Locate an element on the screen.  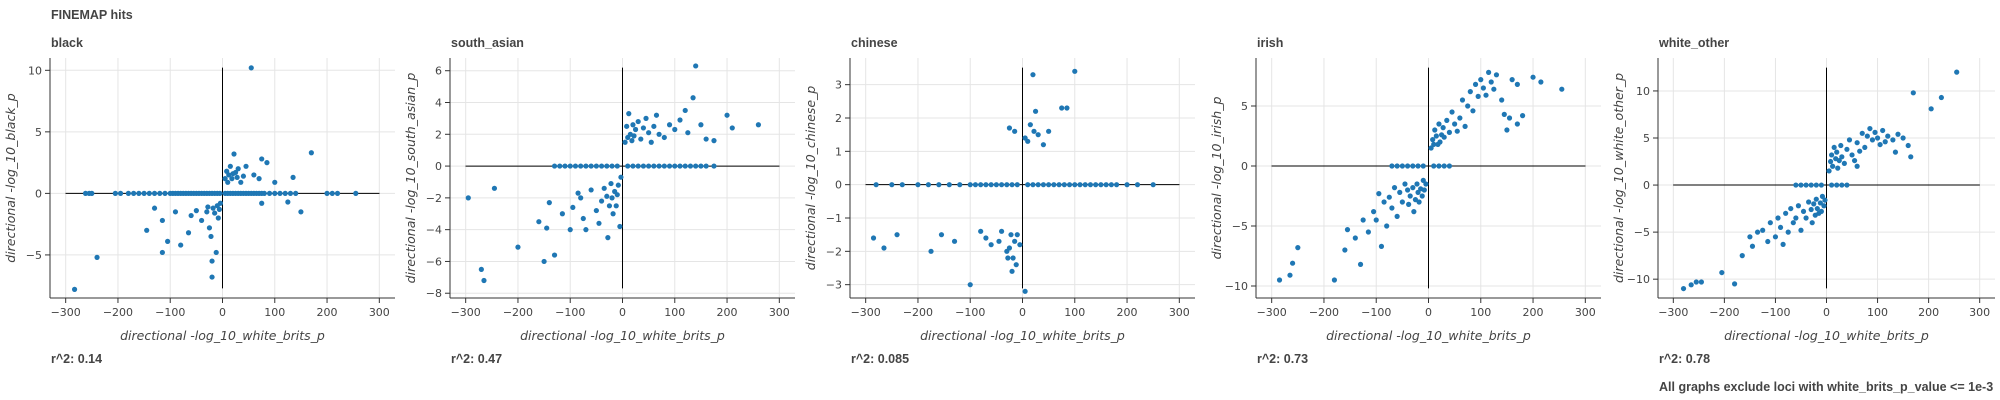
points is located at coordinates (1420, 176).